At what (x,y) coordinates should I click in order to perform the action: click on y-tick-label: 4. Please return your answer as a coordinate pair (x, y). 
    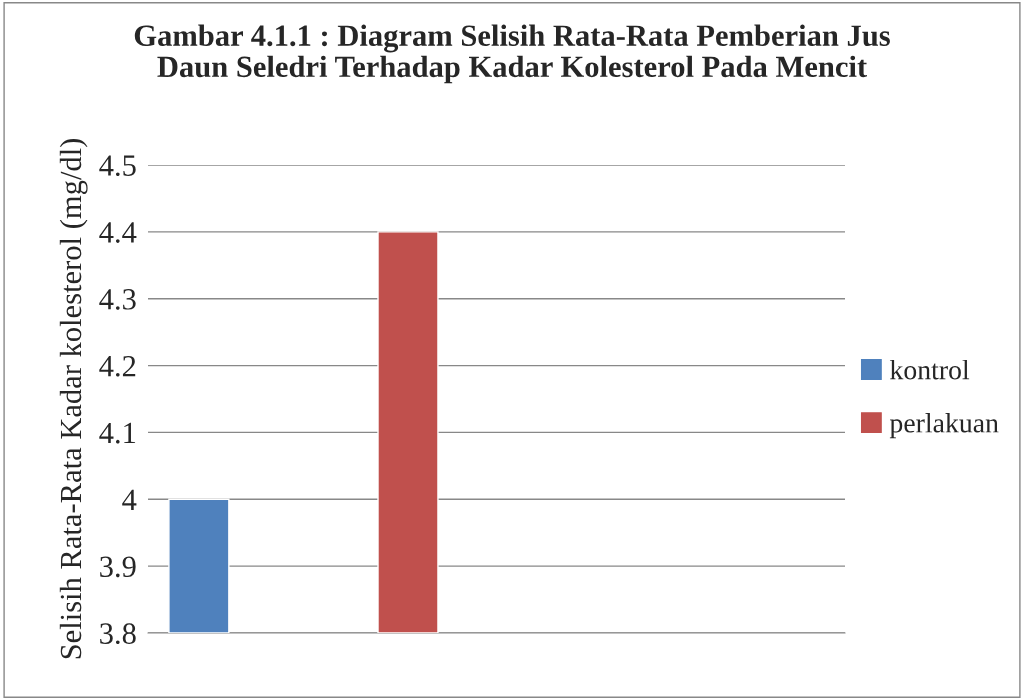
    Looking at the image, I should click on (129, 499).